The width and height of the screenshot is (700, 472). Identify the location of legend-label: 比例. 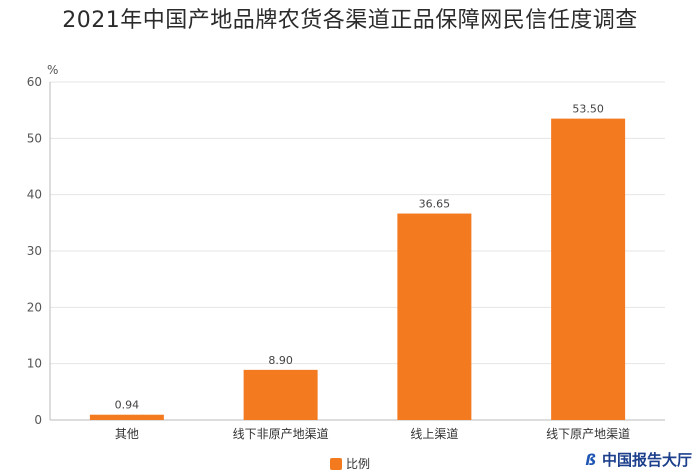
(358, 464).